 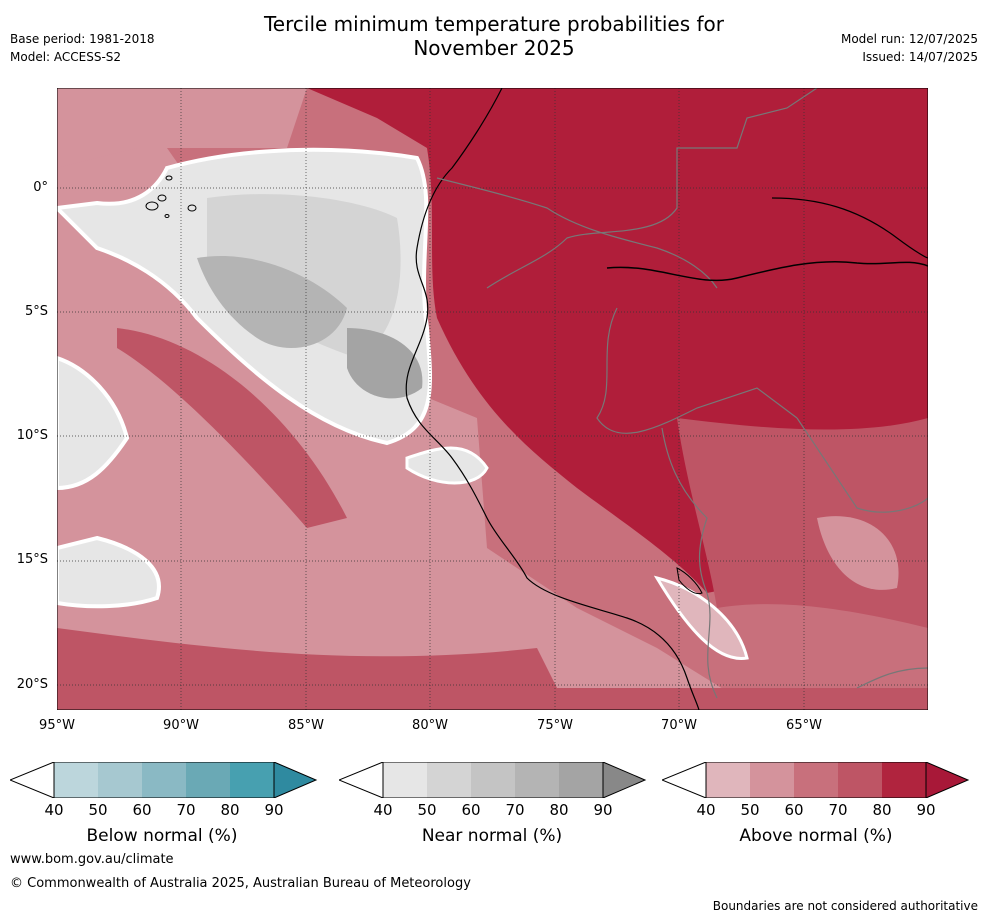 What do you see at coordinates (171, 196) in the screenshot?
I see `galapagos-islands` at bounding box center [171, 196].